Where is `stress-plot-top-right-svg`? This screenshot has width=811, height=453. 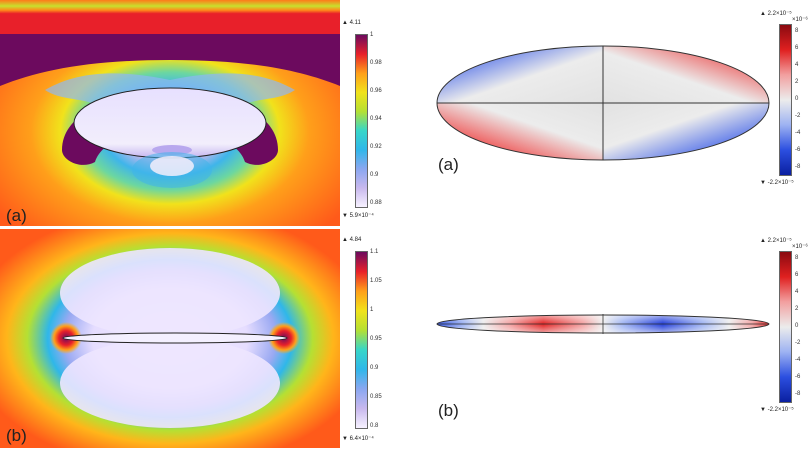 stress-plot-top-right-svg is located at coordinates (603, 103).